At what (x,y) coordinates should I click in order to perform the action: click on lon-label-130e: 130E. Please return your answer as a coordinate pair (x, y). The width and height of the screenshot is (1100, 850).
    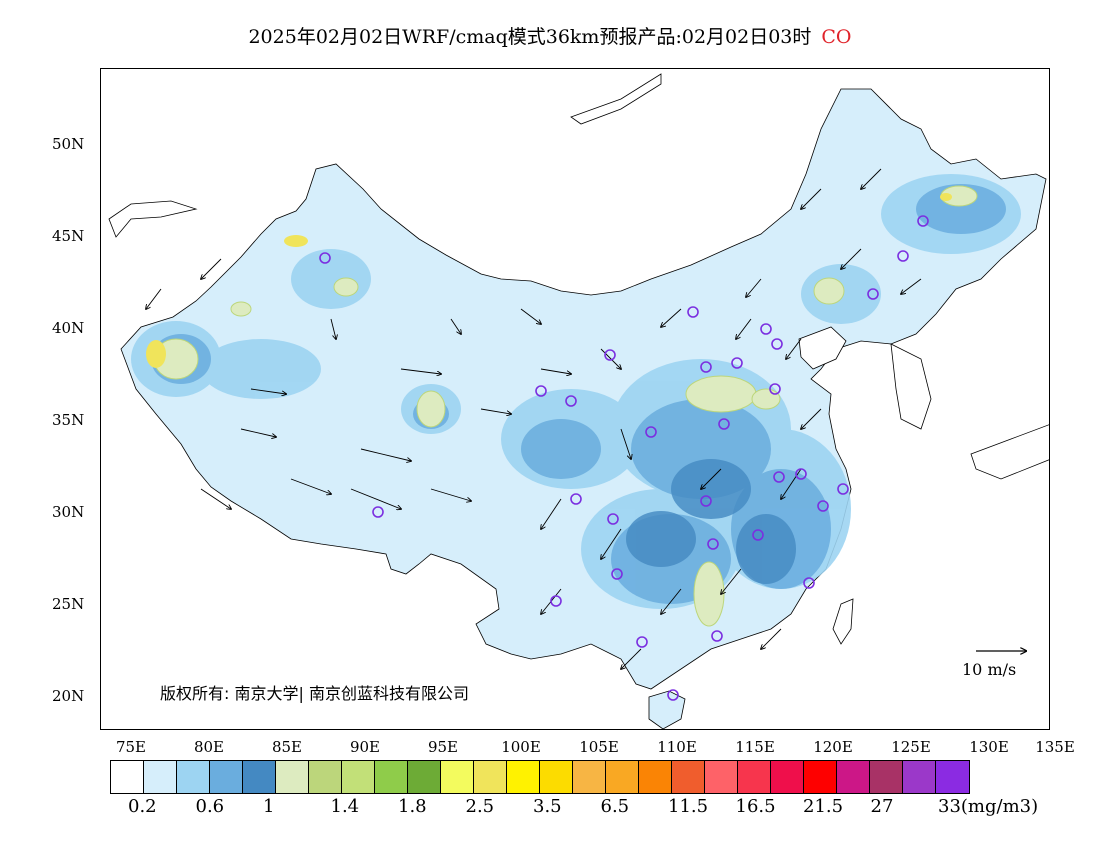
    Looking at the image, I should click on (989, 747).